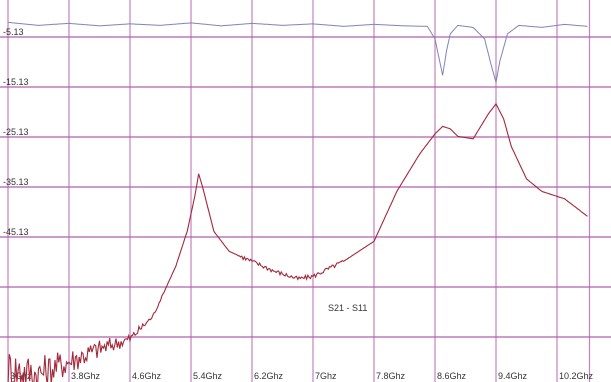  What do you see at coordinates (16, 132) in the screenshot?
I see `y-tick-label: -25.13` at bounding box center [16, 132].